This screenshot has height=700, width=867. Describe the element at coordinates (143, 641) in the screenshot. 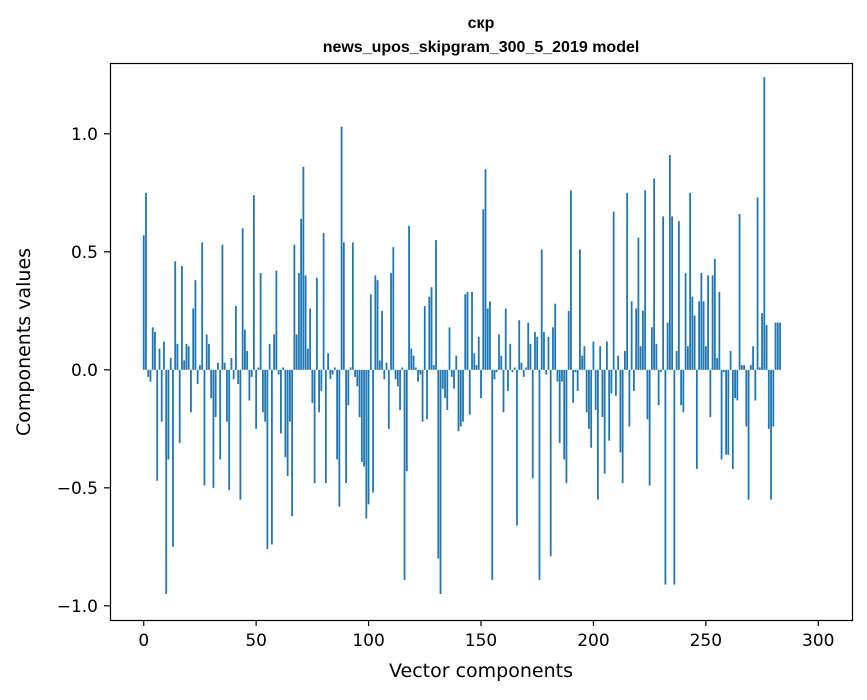

I see `x-tick-label: 0` at that location.